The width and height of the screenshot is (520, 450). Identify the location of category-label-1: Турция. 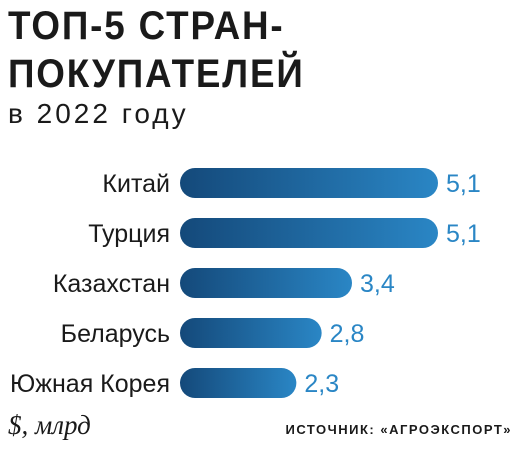
(129, 234).